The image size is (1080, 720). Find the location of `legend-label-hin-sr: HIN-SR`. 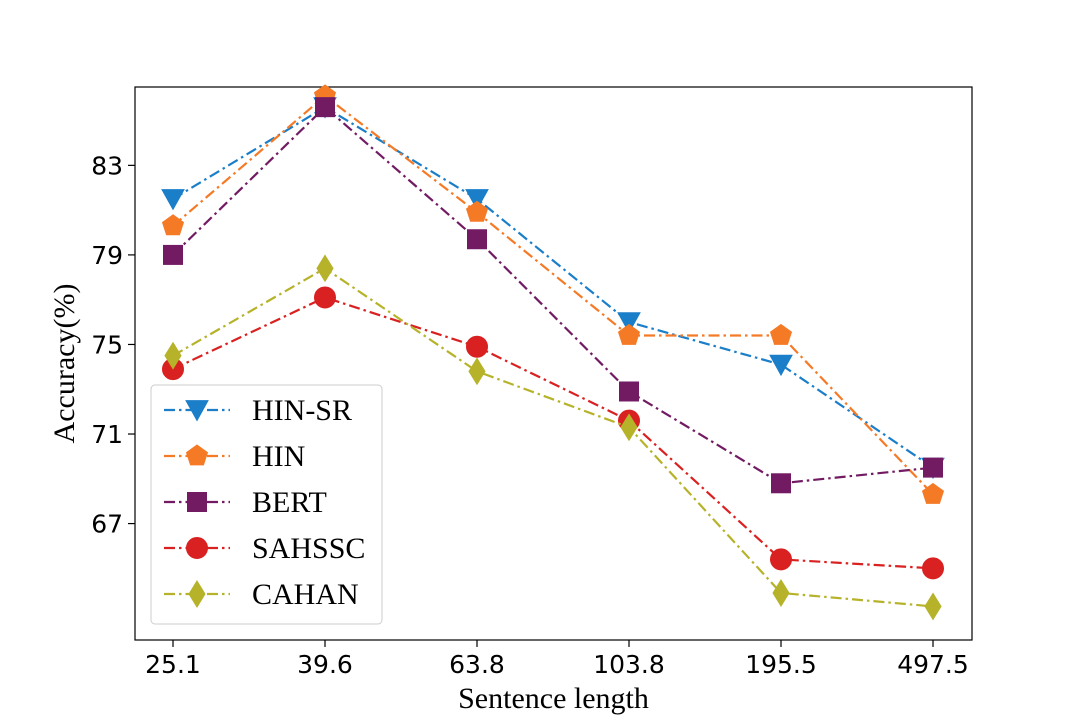

legend-label-hin-sr: HIN-SR is located at coordinates (302, 410).